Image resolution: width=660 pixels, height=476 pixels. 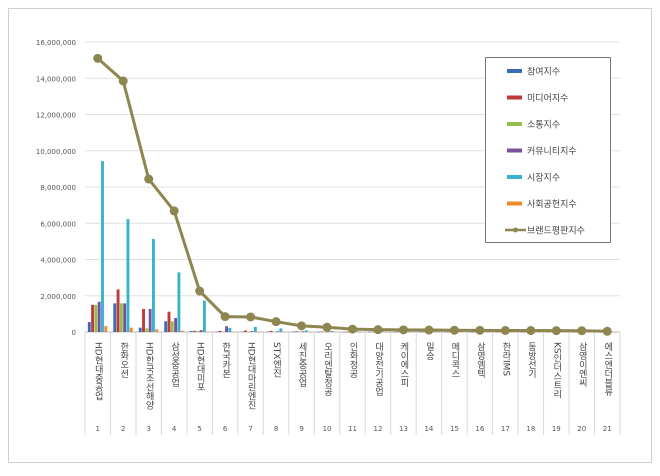 I want to click on y-tick-label: 4,000,000, so click(x=58, y=261).